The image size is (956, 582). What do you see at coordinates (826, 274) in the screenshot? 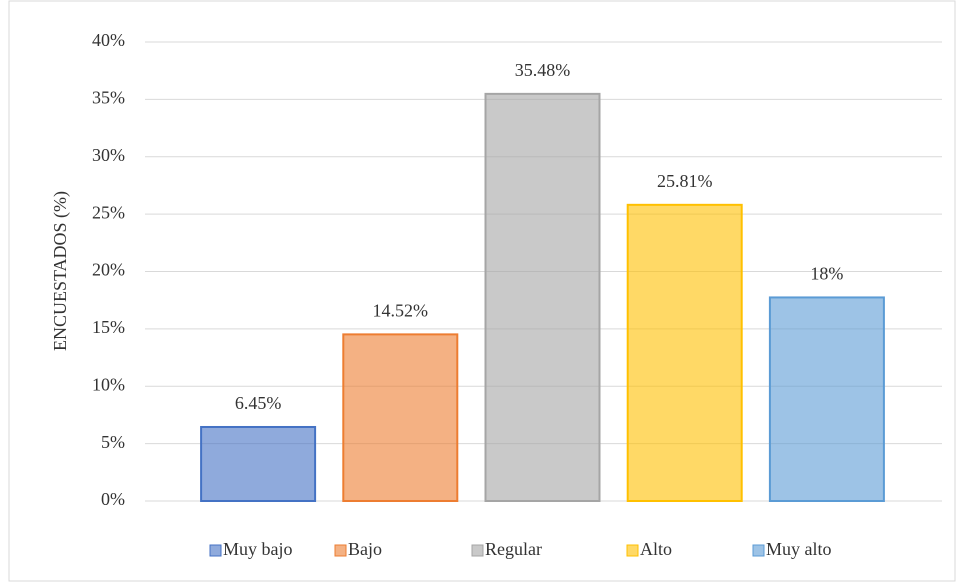
I see `data-label: 18%` at bounding box center [826, 274].